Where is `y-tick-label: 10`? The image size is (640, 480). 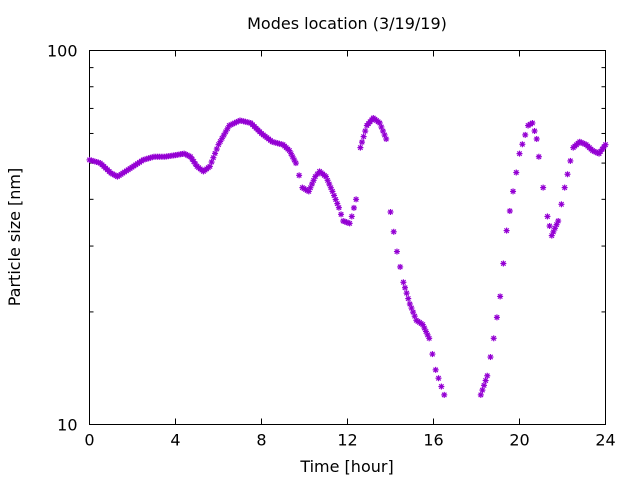 y-tick-label: 10 is located at coordinates (67, 425).